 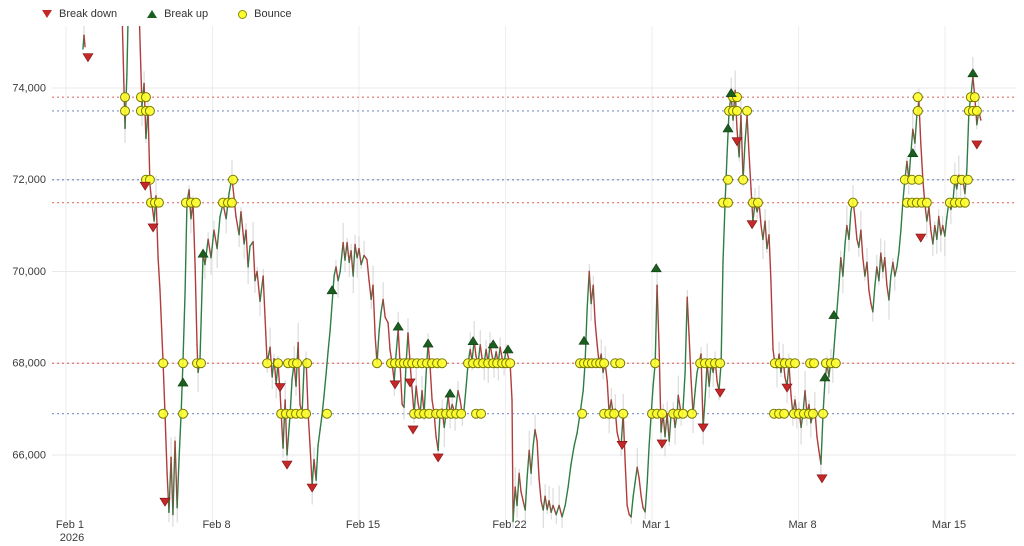 What do you see at coordinates (273, 14) in the screenshot?
I see `legend-label-bounce: Bounce` at bounding box center [273, 14].